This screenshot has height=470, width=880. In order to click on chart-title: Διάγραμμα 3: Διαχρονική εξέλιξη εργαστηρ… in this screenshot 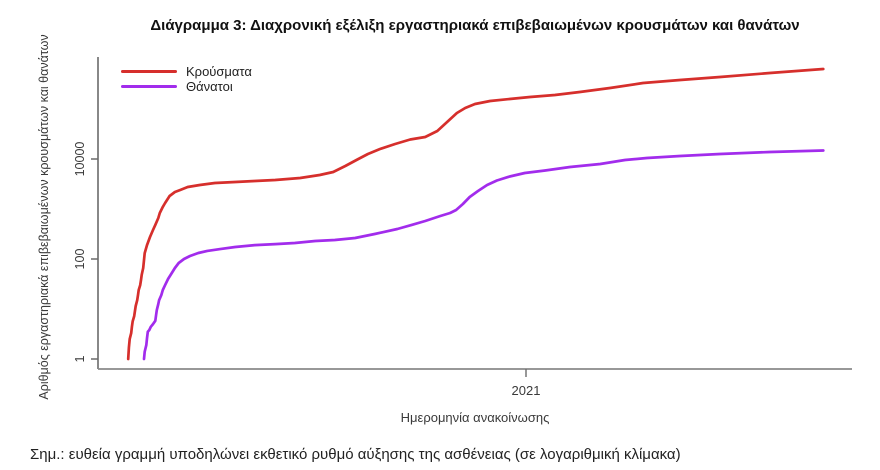, I will do `click(475, 25)`.